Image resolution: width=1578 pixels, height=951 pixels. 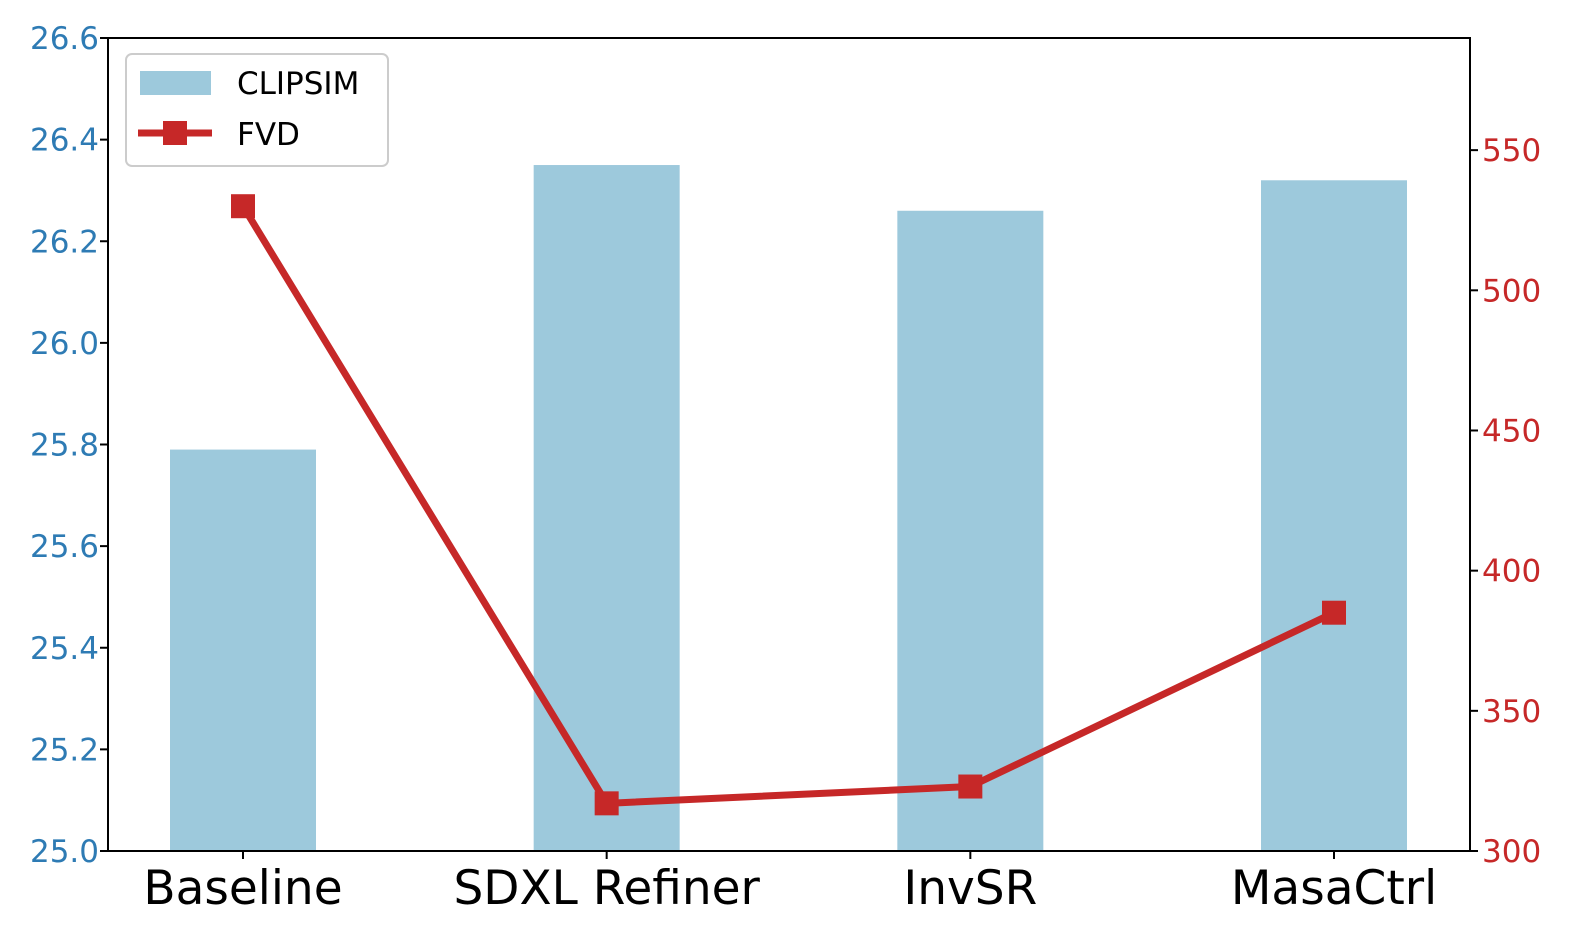 I want to click on fvd-marker-invsr, so click(x=970, y=786).